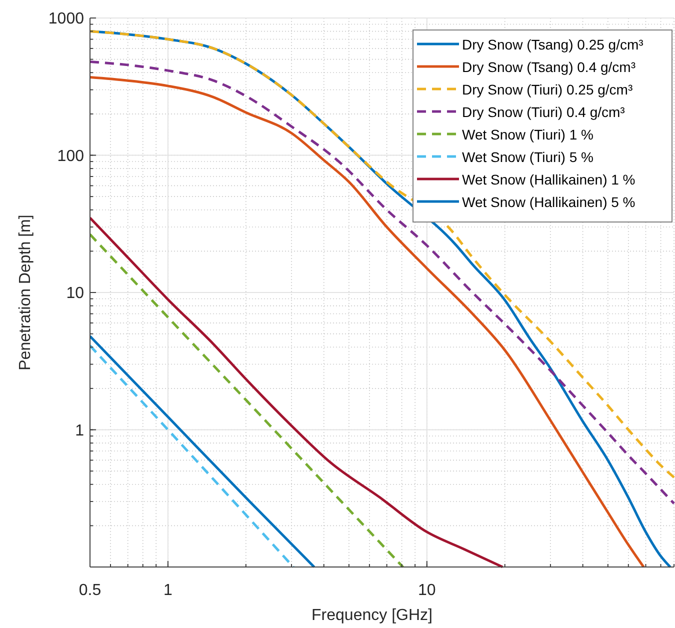 This screenshot has height=628, width=675. Describe the element at coordinates (70, 156) in the screenshot. I see `y-tick-label: 100` at that location.